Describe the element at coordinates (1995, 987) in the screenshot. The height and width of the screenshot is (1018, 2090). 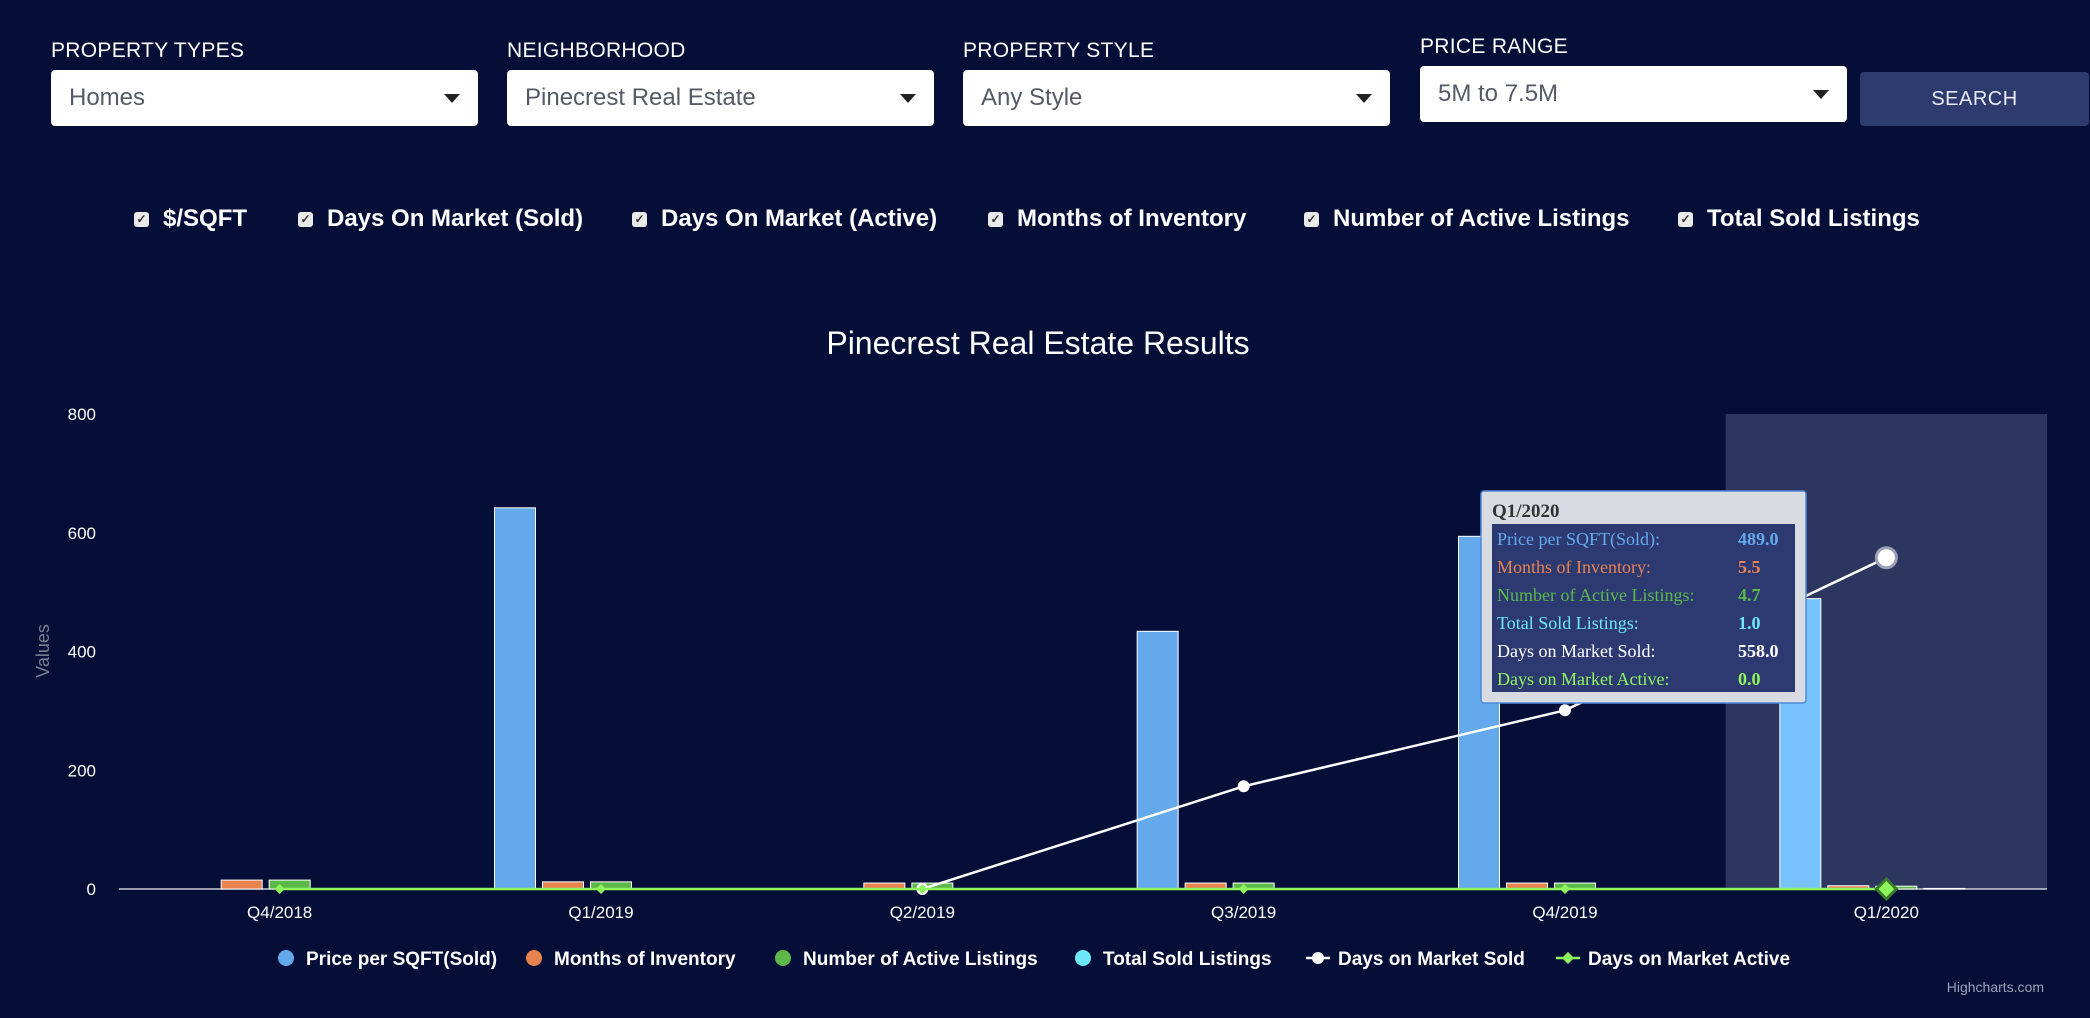
I see `highcharts-credit-link: Highcharts.com` at that location.